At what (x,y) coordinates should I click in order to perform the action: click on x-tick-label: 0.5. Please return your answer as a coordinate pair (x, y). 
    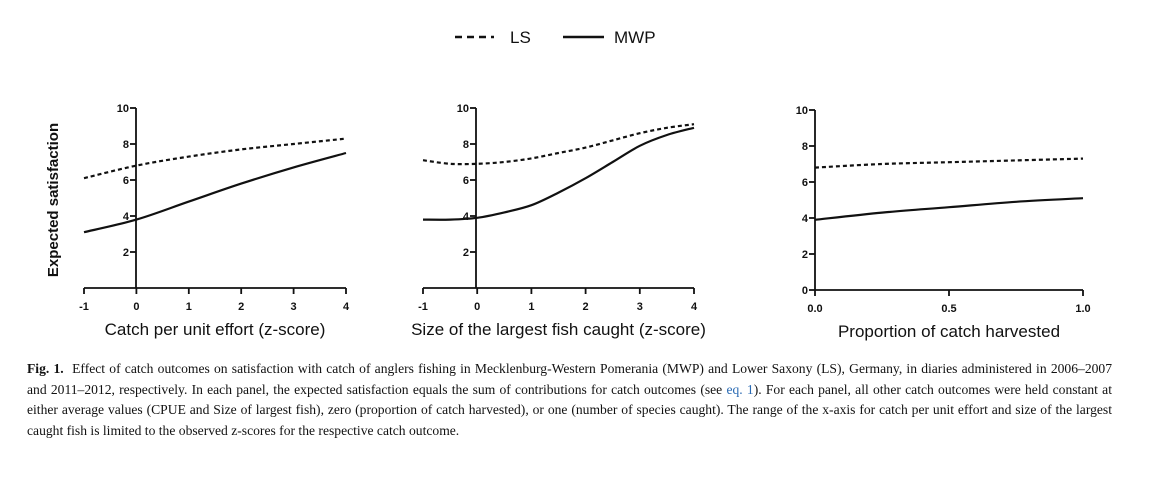
    Looking at the image, I should click on (948, 309).